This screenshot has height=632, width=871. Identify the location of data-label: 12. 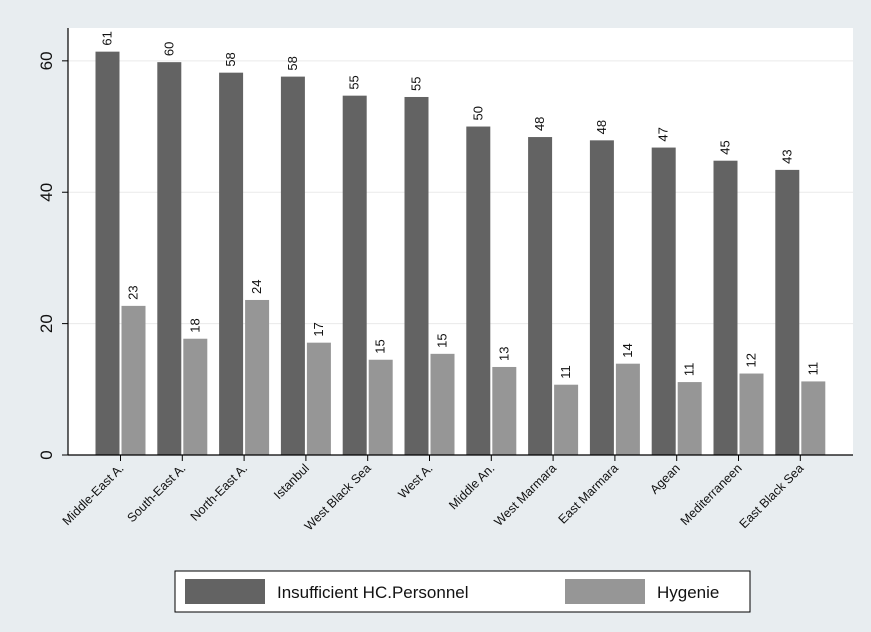
(751, 360).